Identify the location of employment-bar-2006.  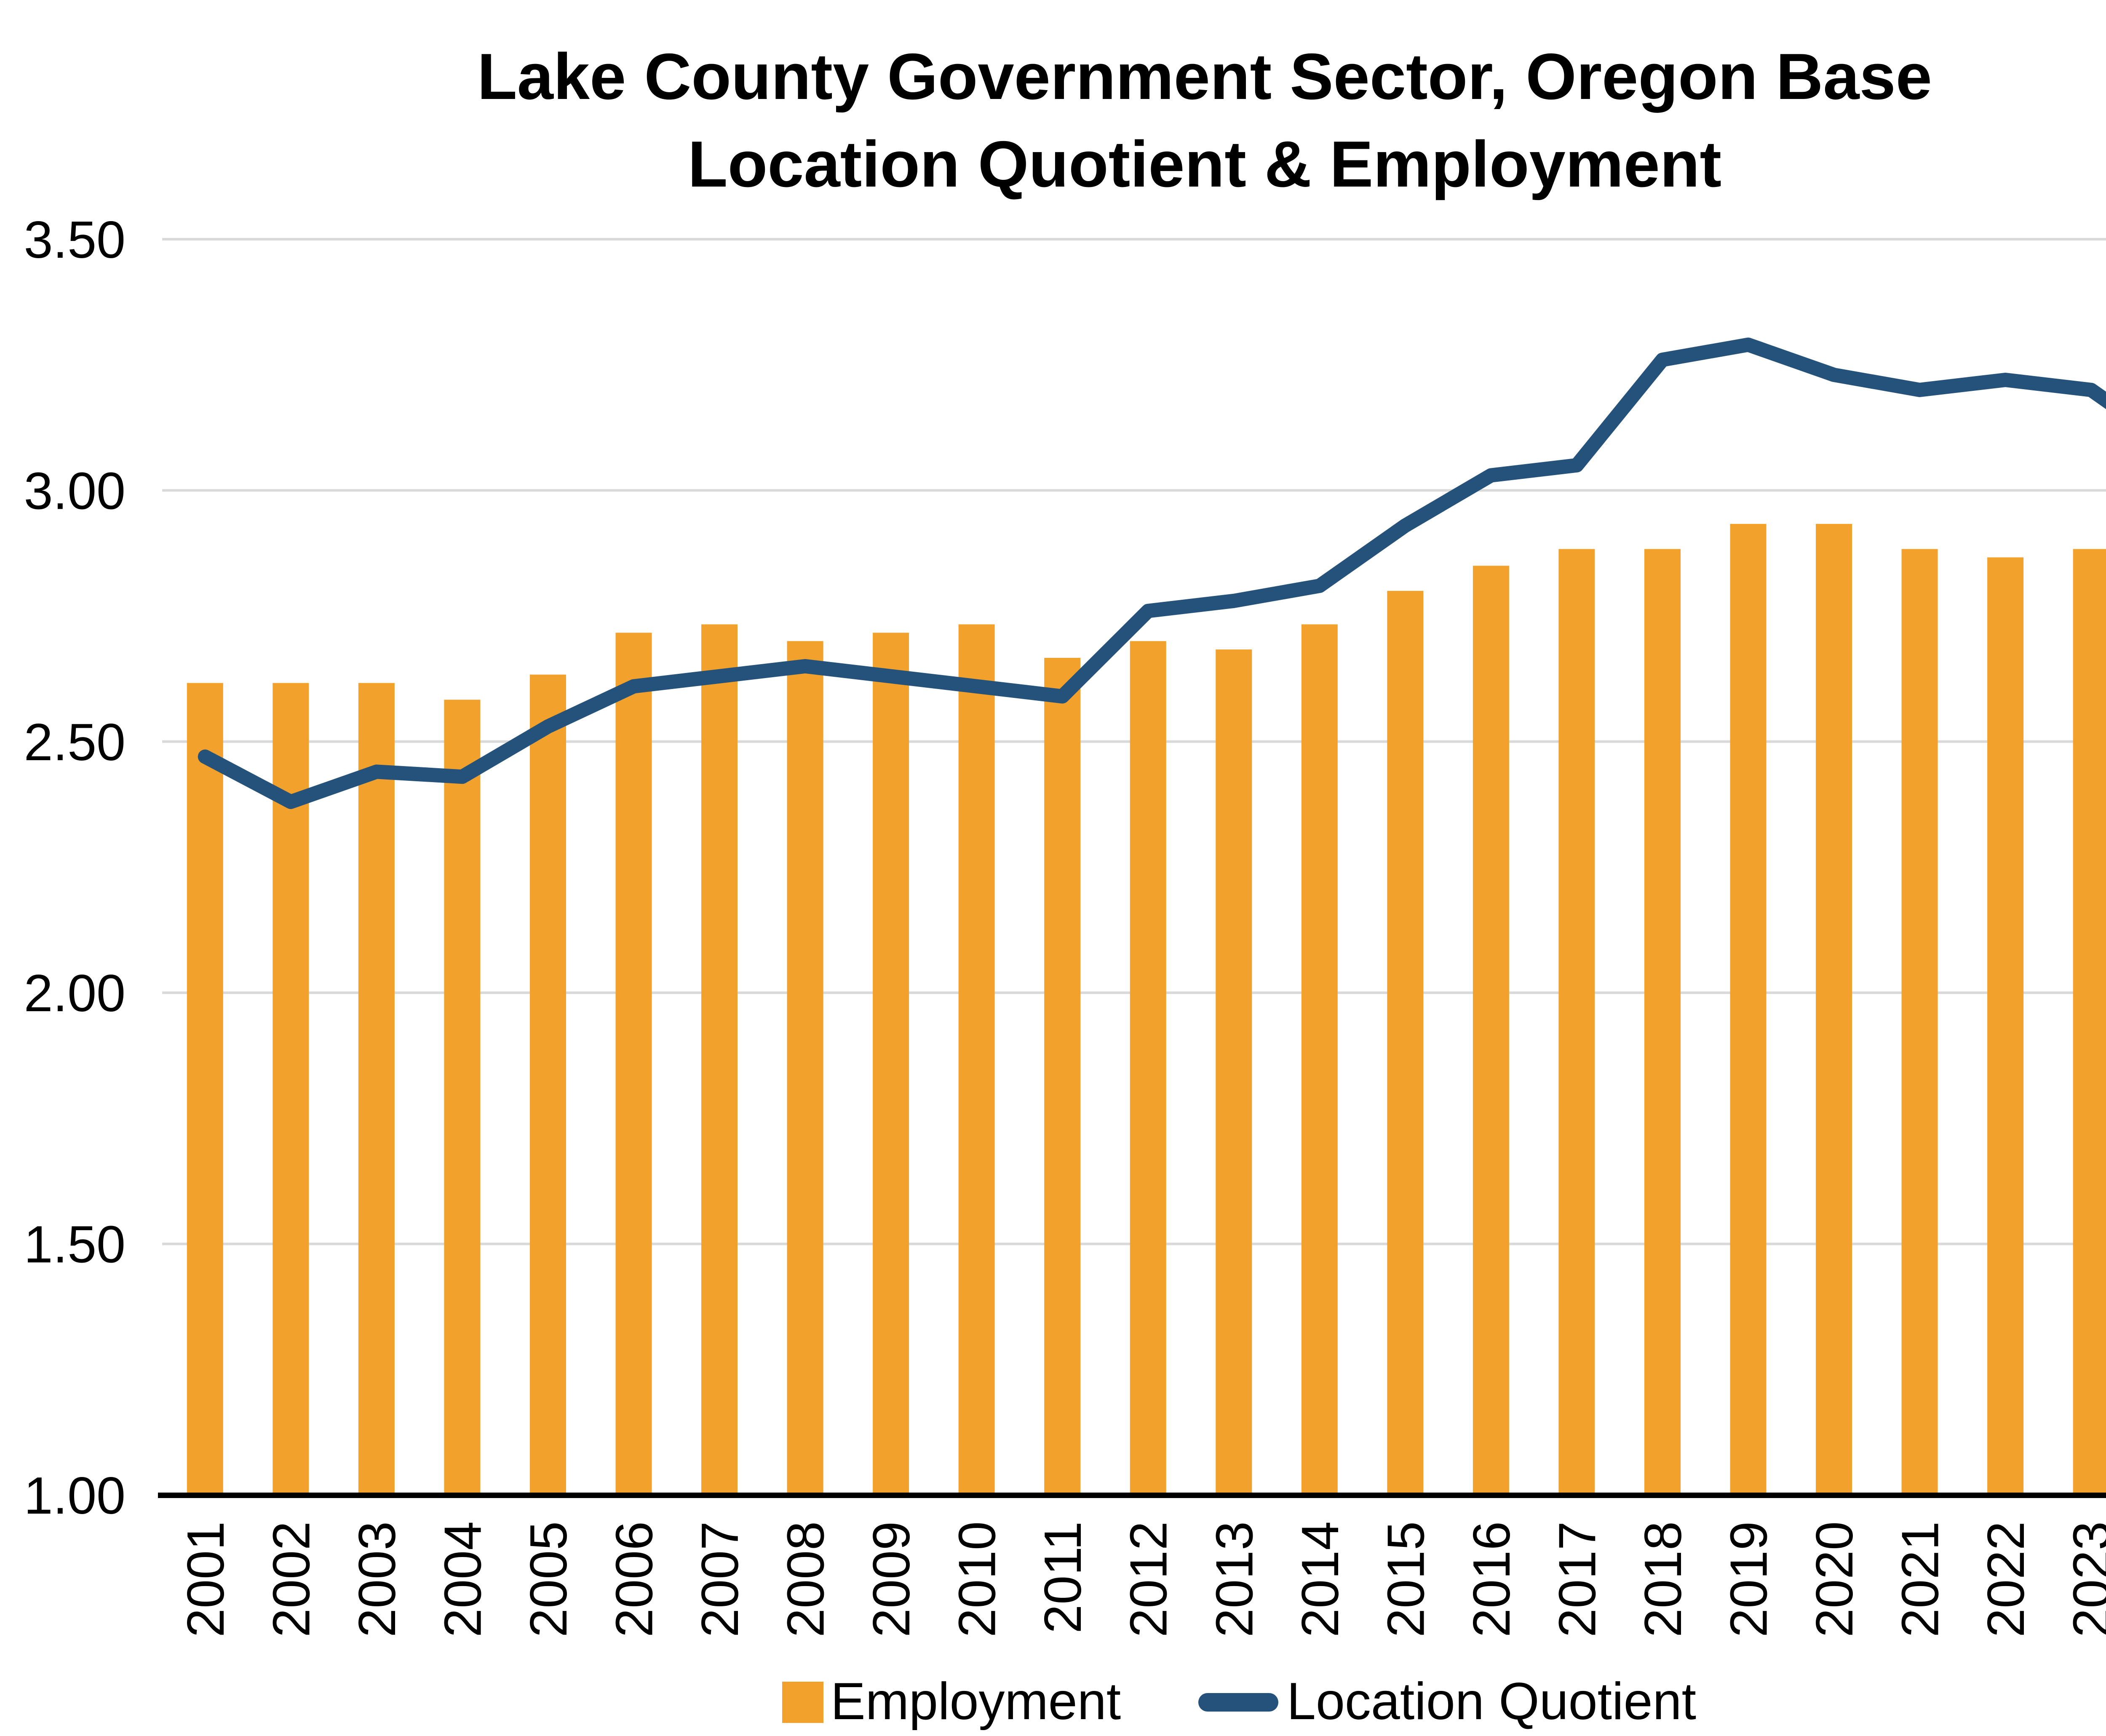
(634, 1064).